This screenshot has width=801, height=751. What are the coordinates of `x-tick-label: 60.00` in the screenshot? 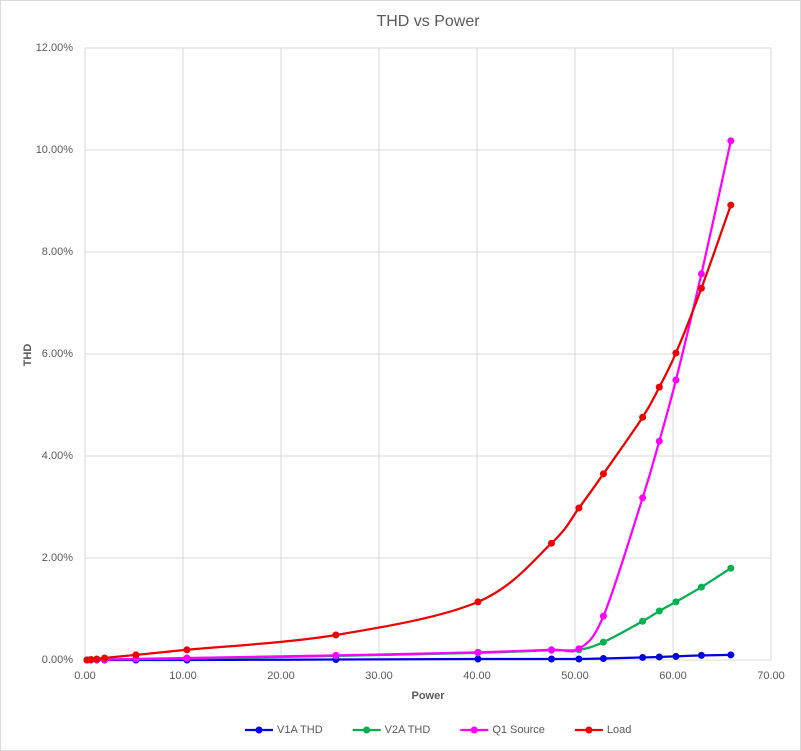 It's located at (673, 676).